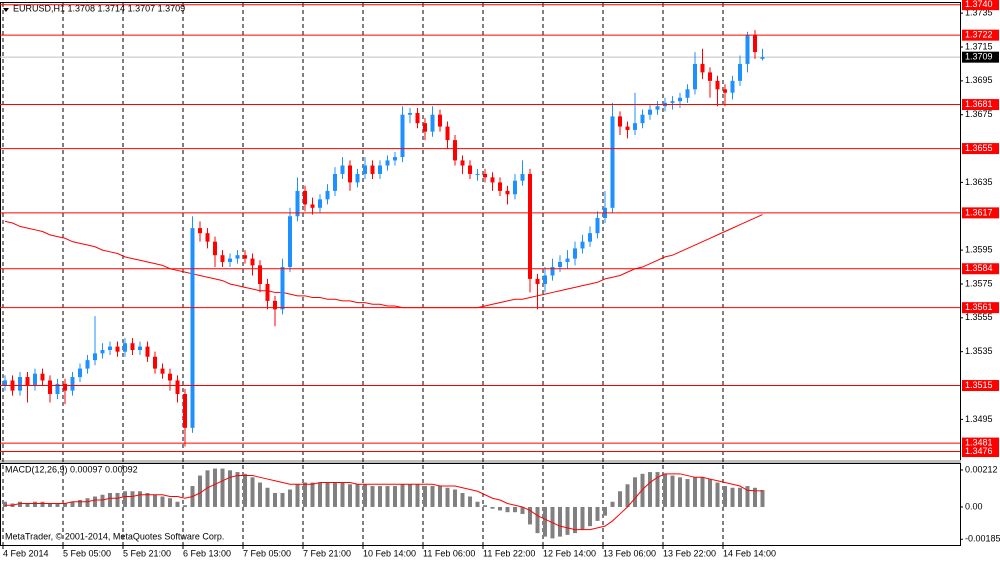 The height and width of the screenshot is (562, 1000). What do you see at coordinates (979, 148) in the screenshot?
I see `level-label: 1.3655` at bounding box center [979, 148].